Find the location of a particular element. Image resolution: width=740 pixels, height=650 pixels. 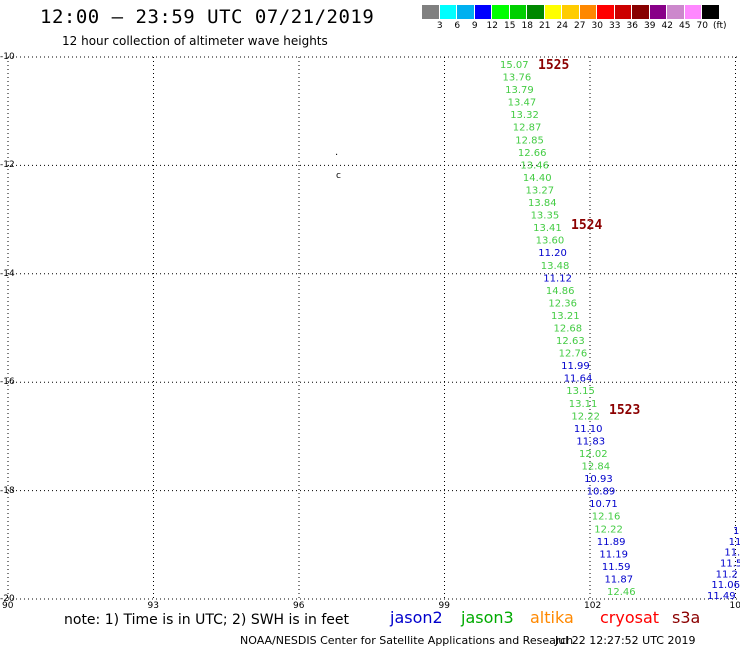

orbit-number-label: 1525 is located at coordinates (553, 65).